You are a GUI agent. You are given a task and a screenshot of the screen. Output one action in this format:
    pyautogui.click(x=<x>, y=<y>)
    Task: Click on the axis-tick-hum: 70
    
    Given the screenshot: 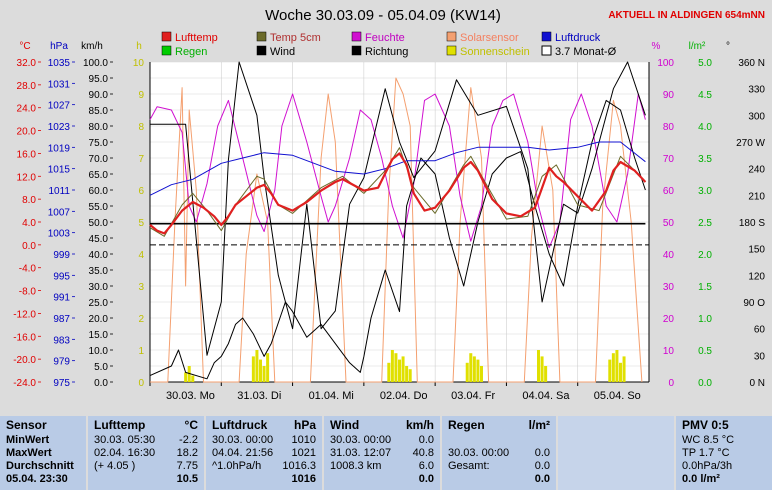 What is the action you would take?
    pyautogui.click(x=669, y=159)
    